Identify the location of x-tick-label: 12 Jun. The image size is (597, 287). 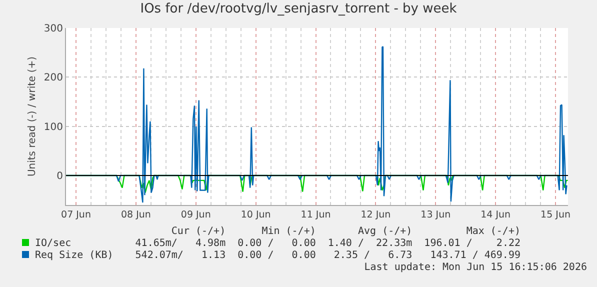
(375, 214).